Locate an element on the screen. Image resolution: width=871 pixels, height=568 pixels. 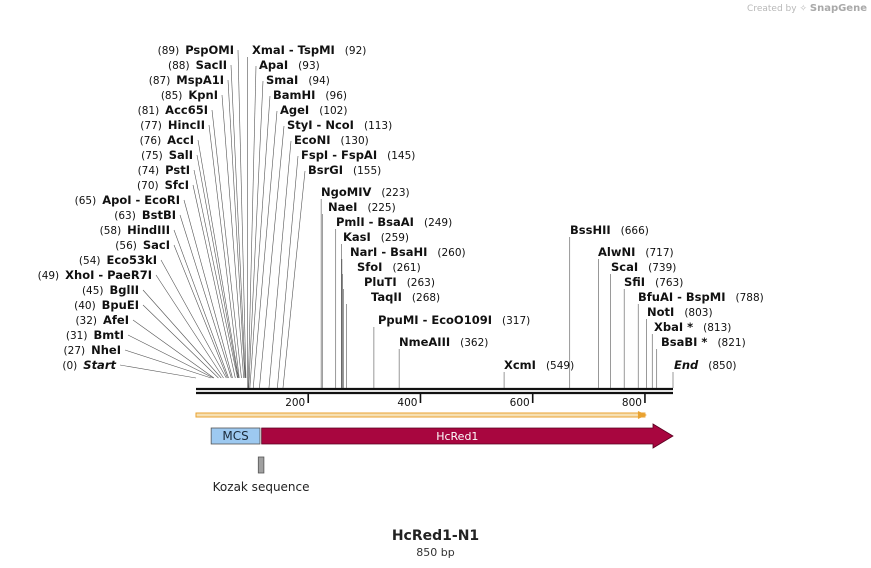
orf-arrowhead is located at coordinates (642, 415).